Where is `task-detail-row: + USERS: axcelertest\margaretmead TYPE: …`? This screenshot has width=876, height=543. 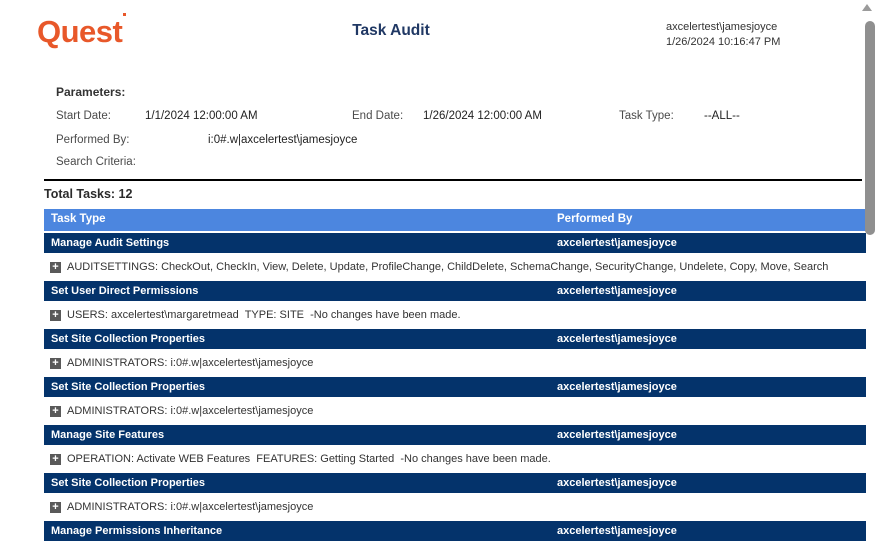 task-detail-row: + USERS: axcelertest\margaretmead TYPE: … is located at coordinates (455, 315).